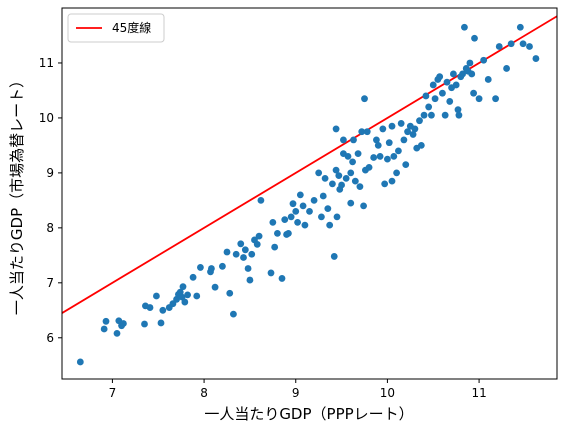  Describe the element at coordinates (50, 228) in the screenshot. I see `y-tick-label: 8` at that location.